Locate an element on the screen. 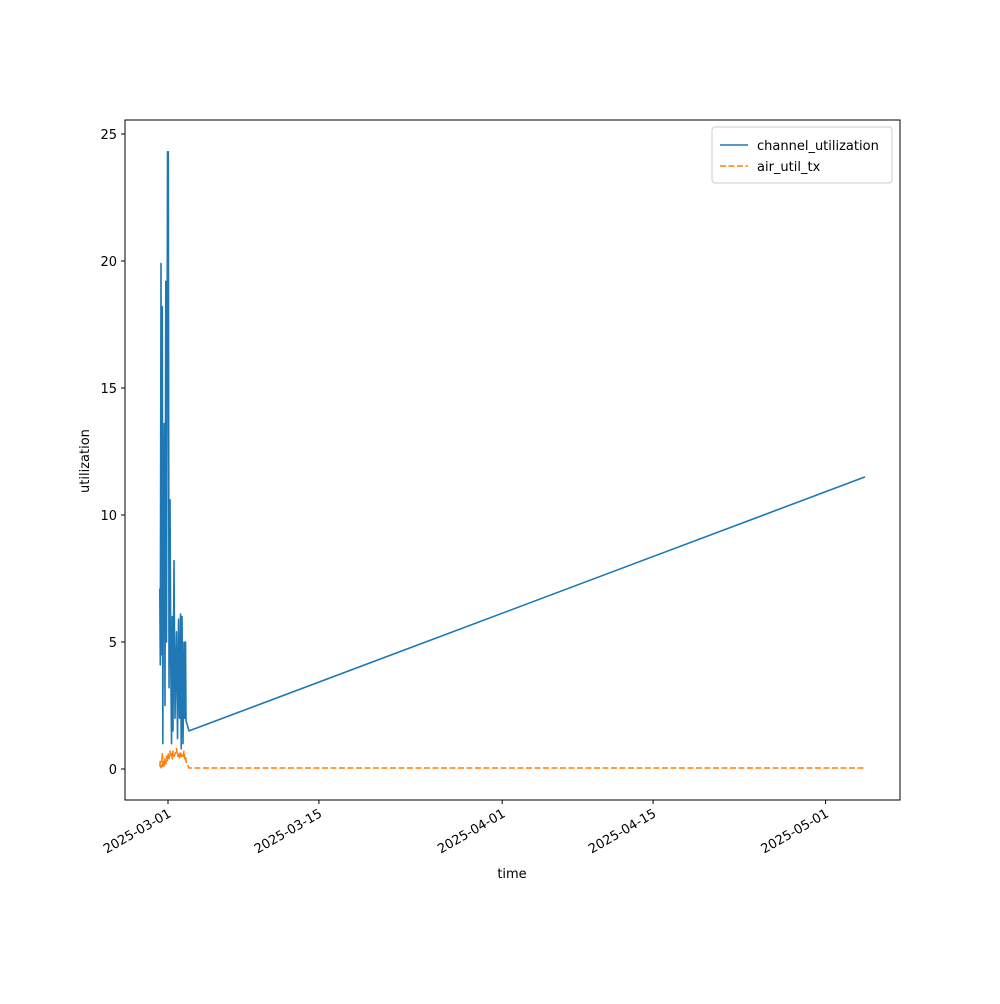 The width and height of the screenshot is (1000, 1004). y-tick-label: 20 is located at coordinates (108, 262).